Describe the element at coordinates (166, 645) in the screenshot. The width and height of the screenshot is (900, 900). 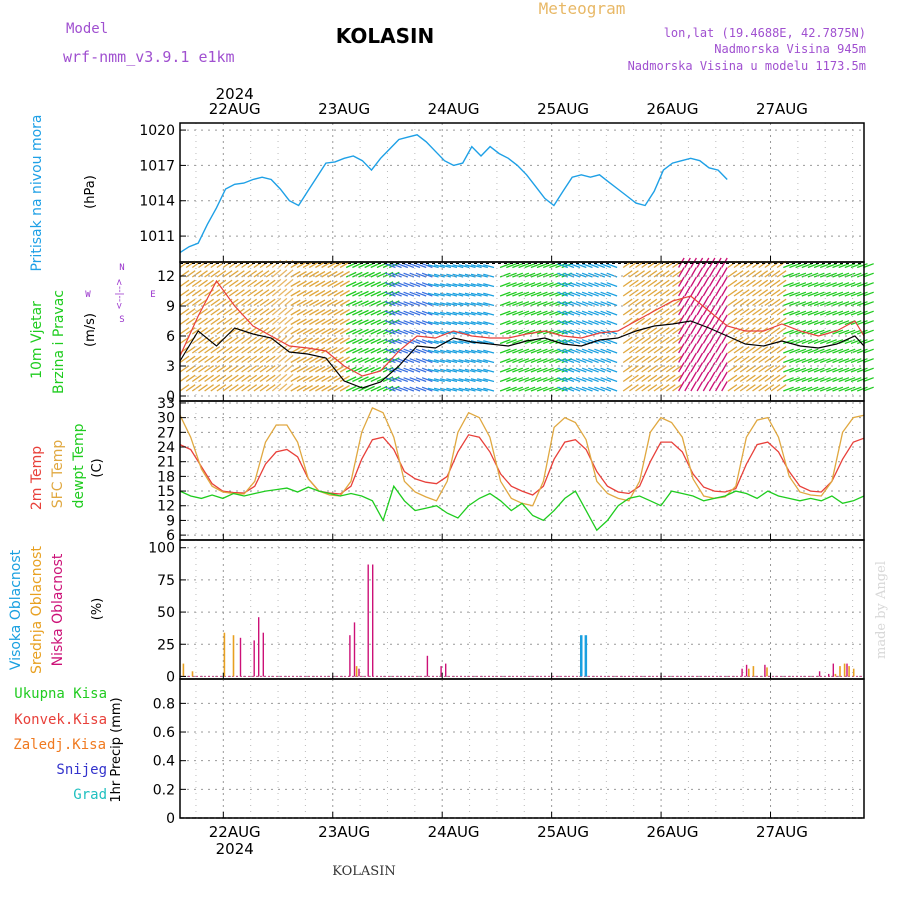
I see `y-tick-label: 25` at that location.